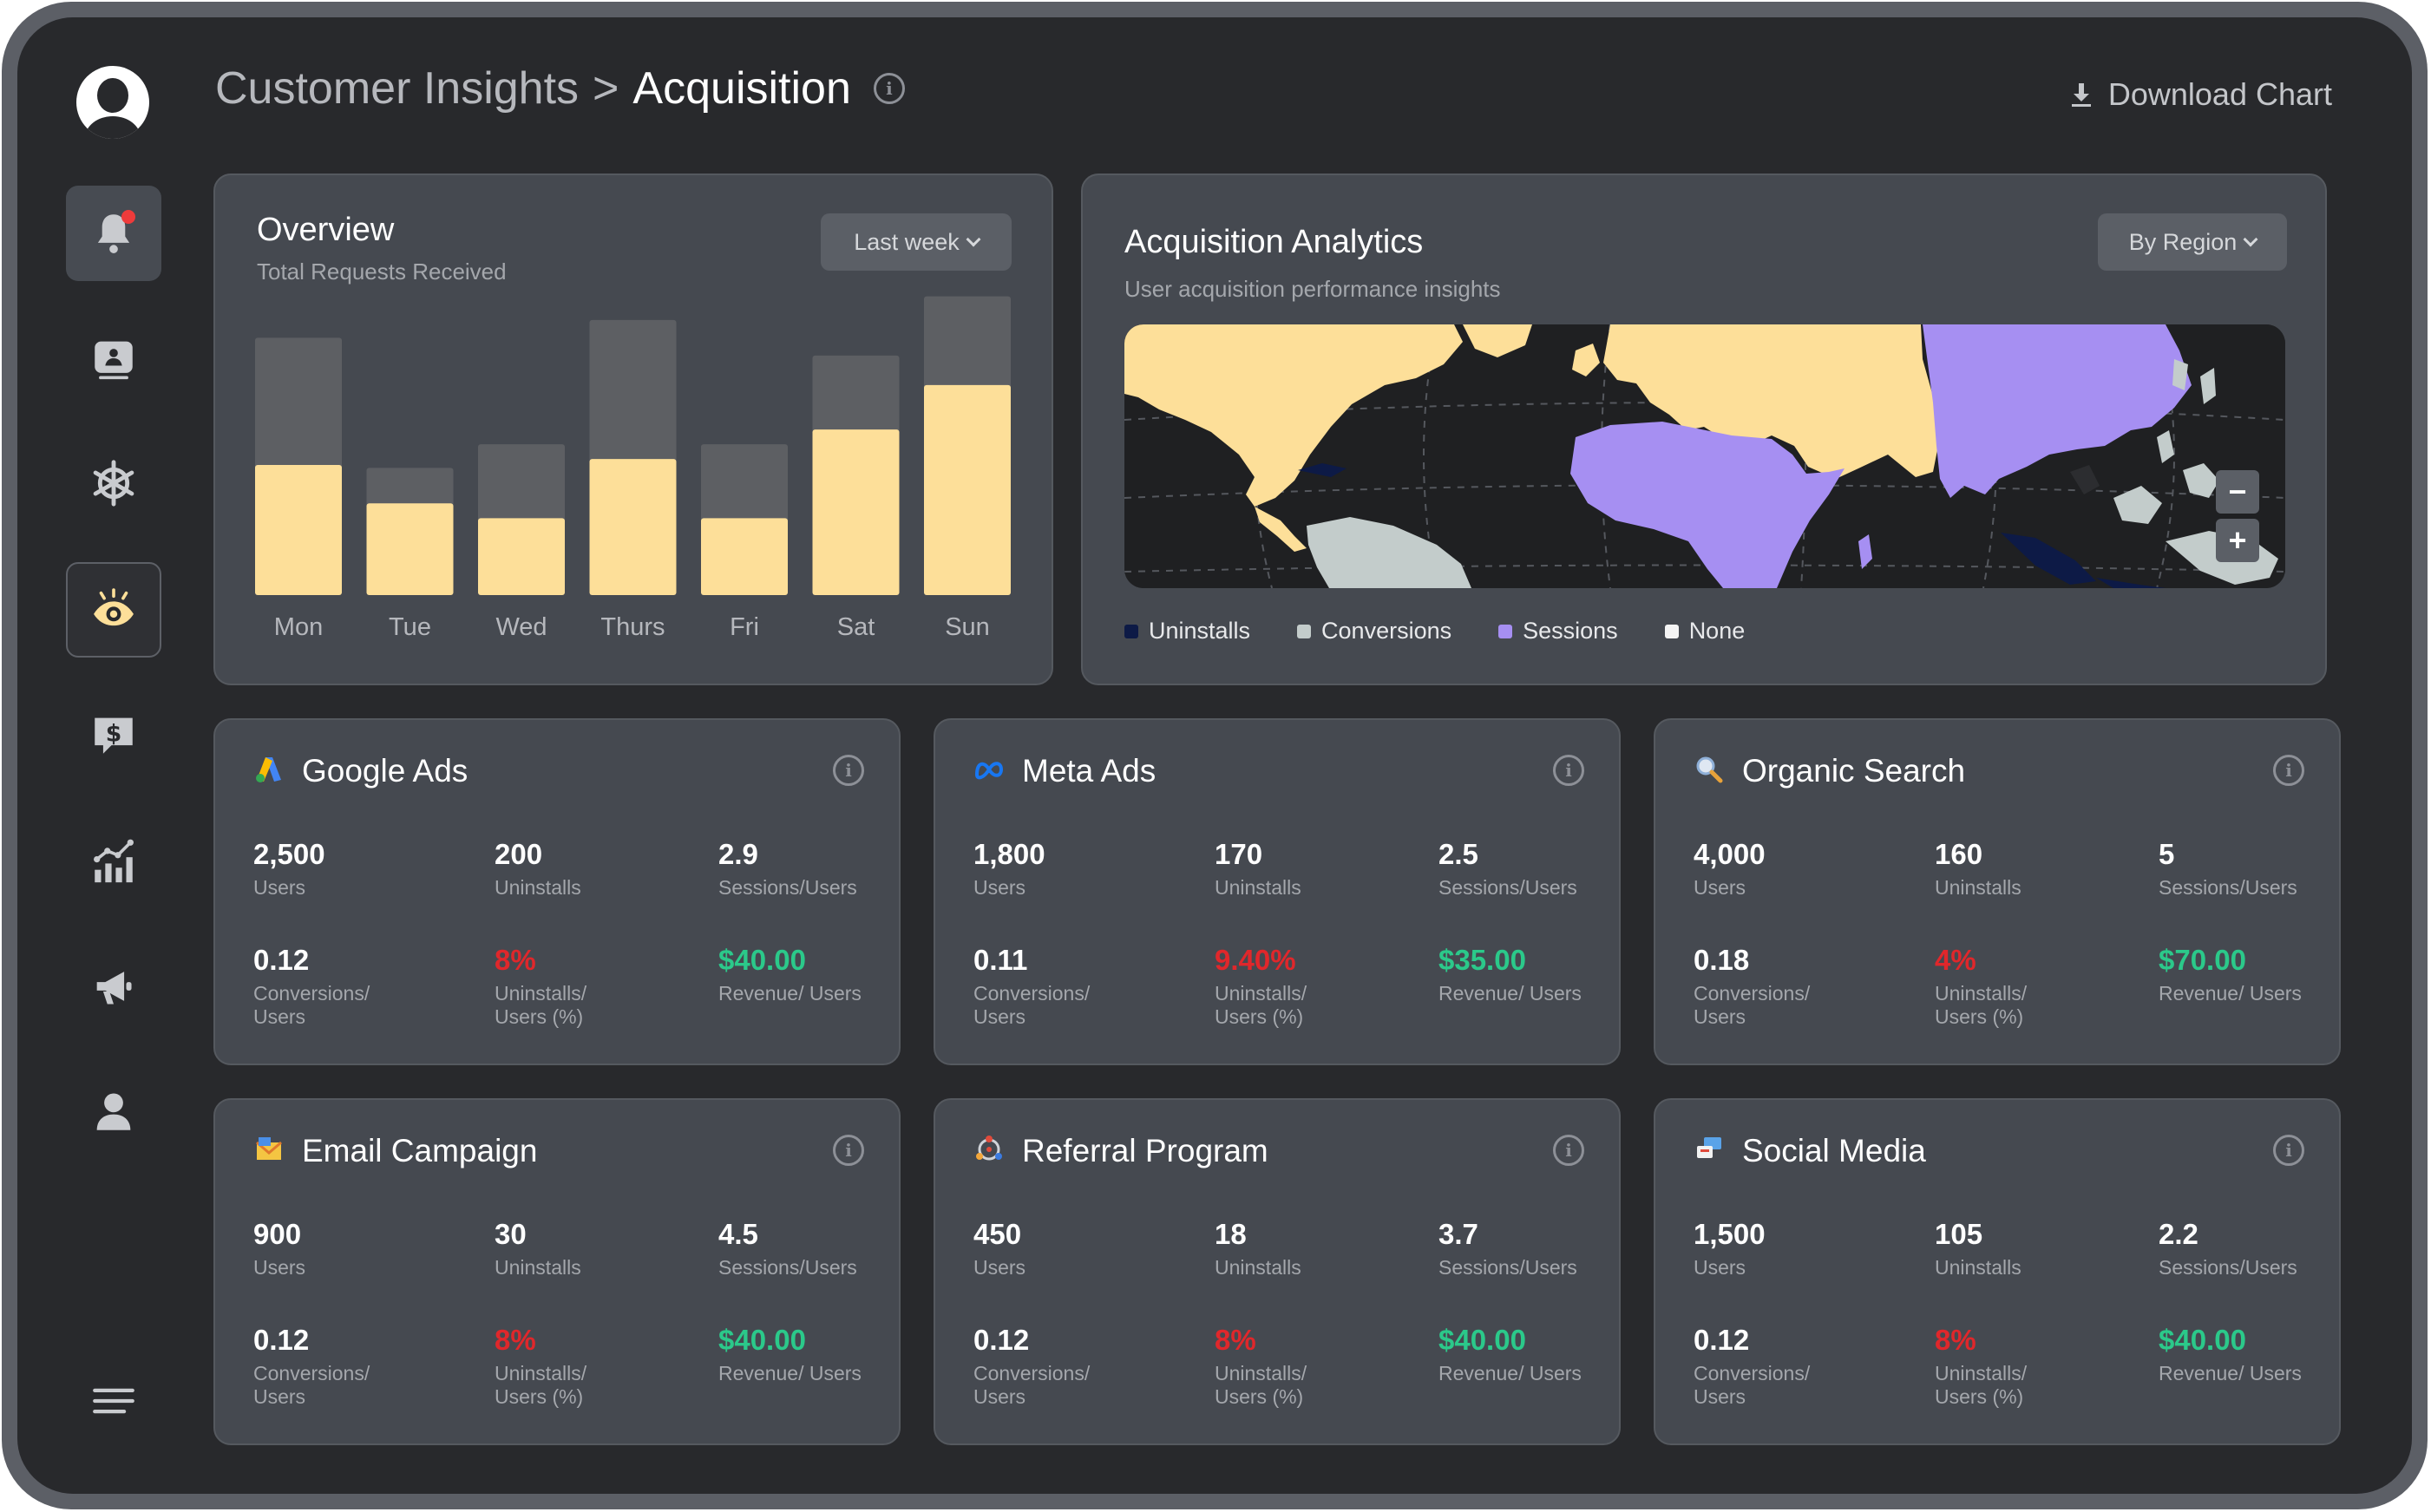 This screenshot has width=2431, height=1512. I want to click on magnifier-icon, so click(1709, 771).